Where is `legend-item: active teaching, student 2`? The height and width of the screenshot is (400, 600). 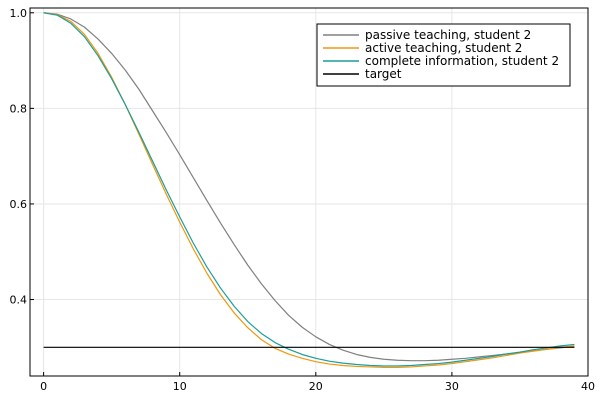
legend-item: active teaching, student 2 is located at coordinates (422, 48).